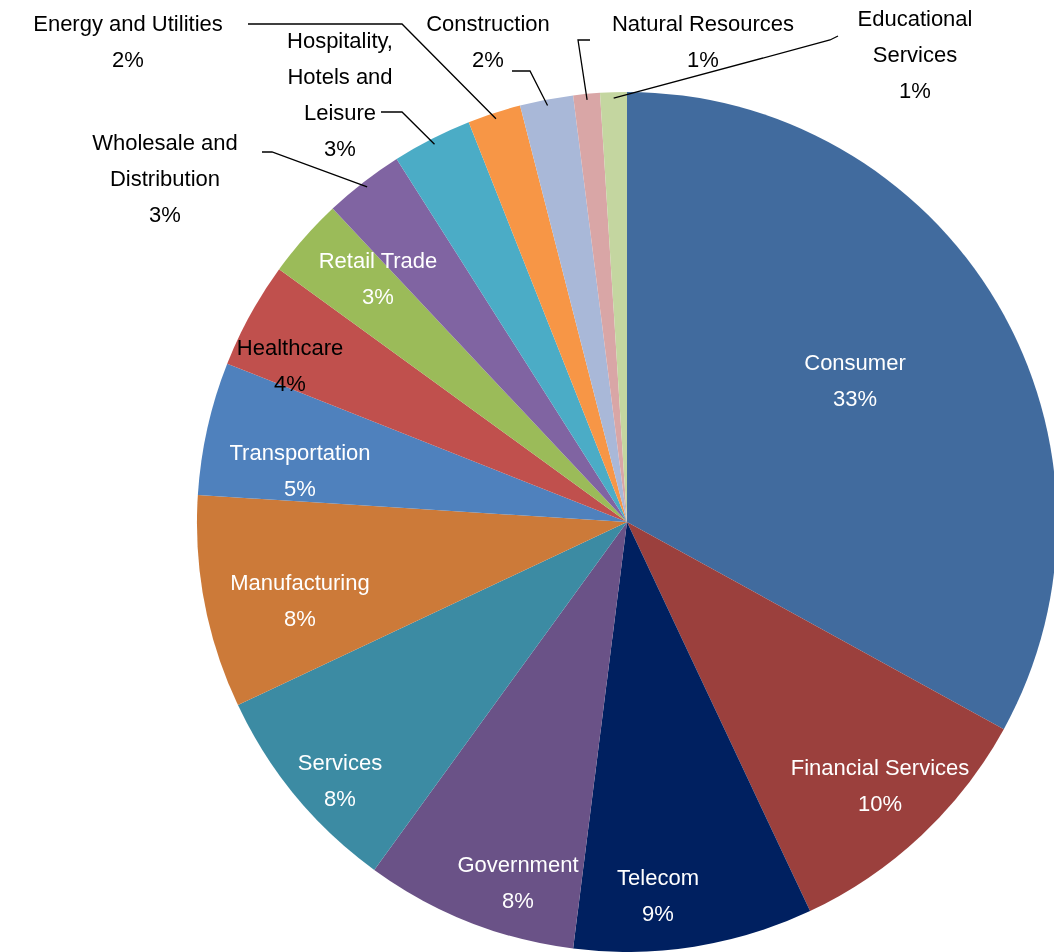  I want to click on data-label: 5%, so click(300, 488).